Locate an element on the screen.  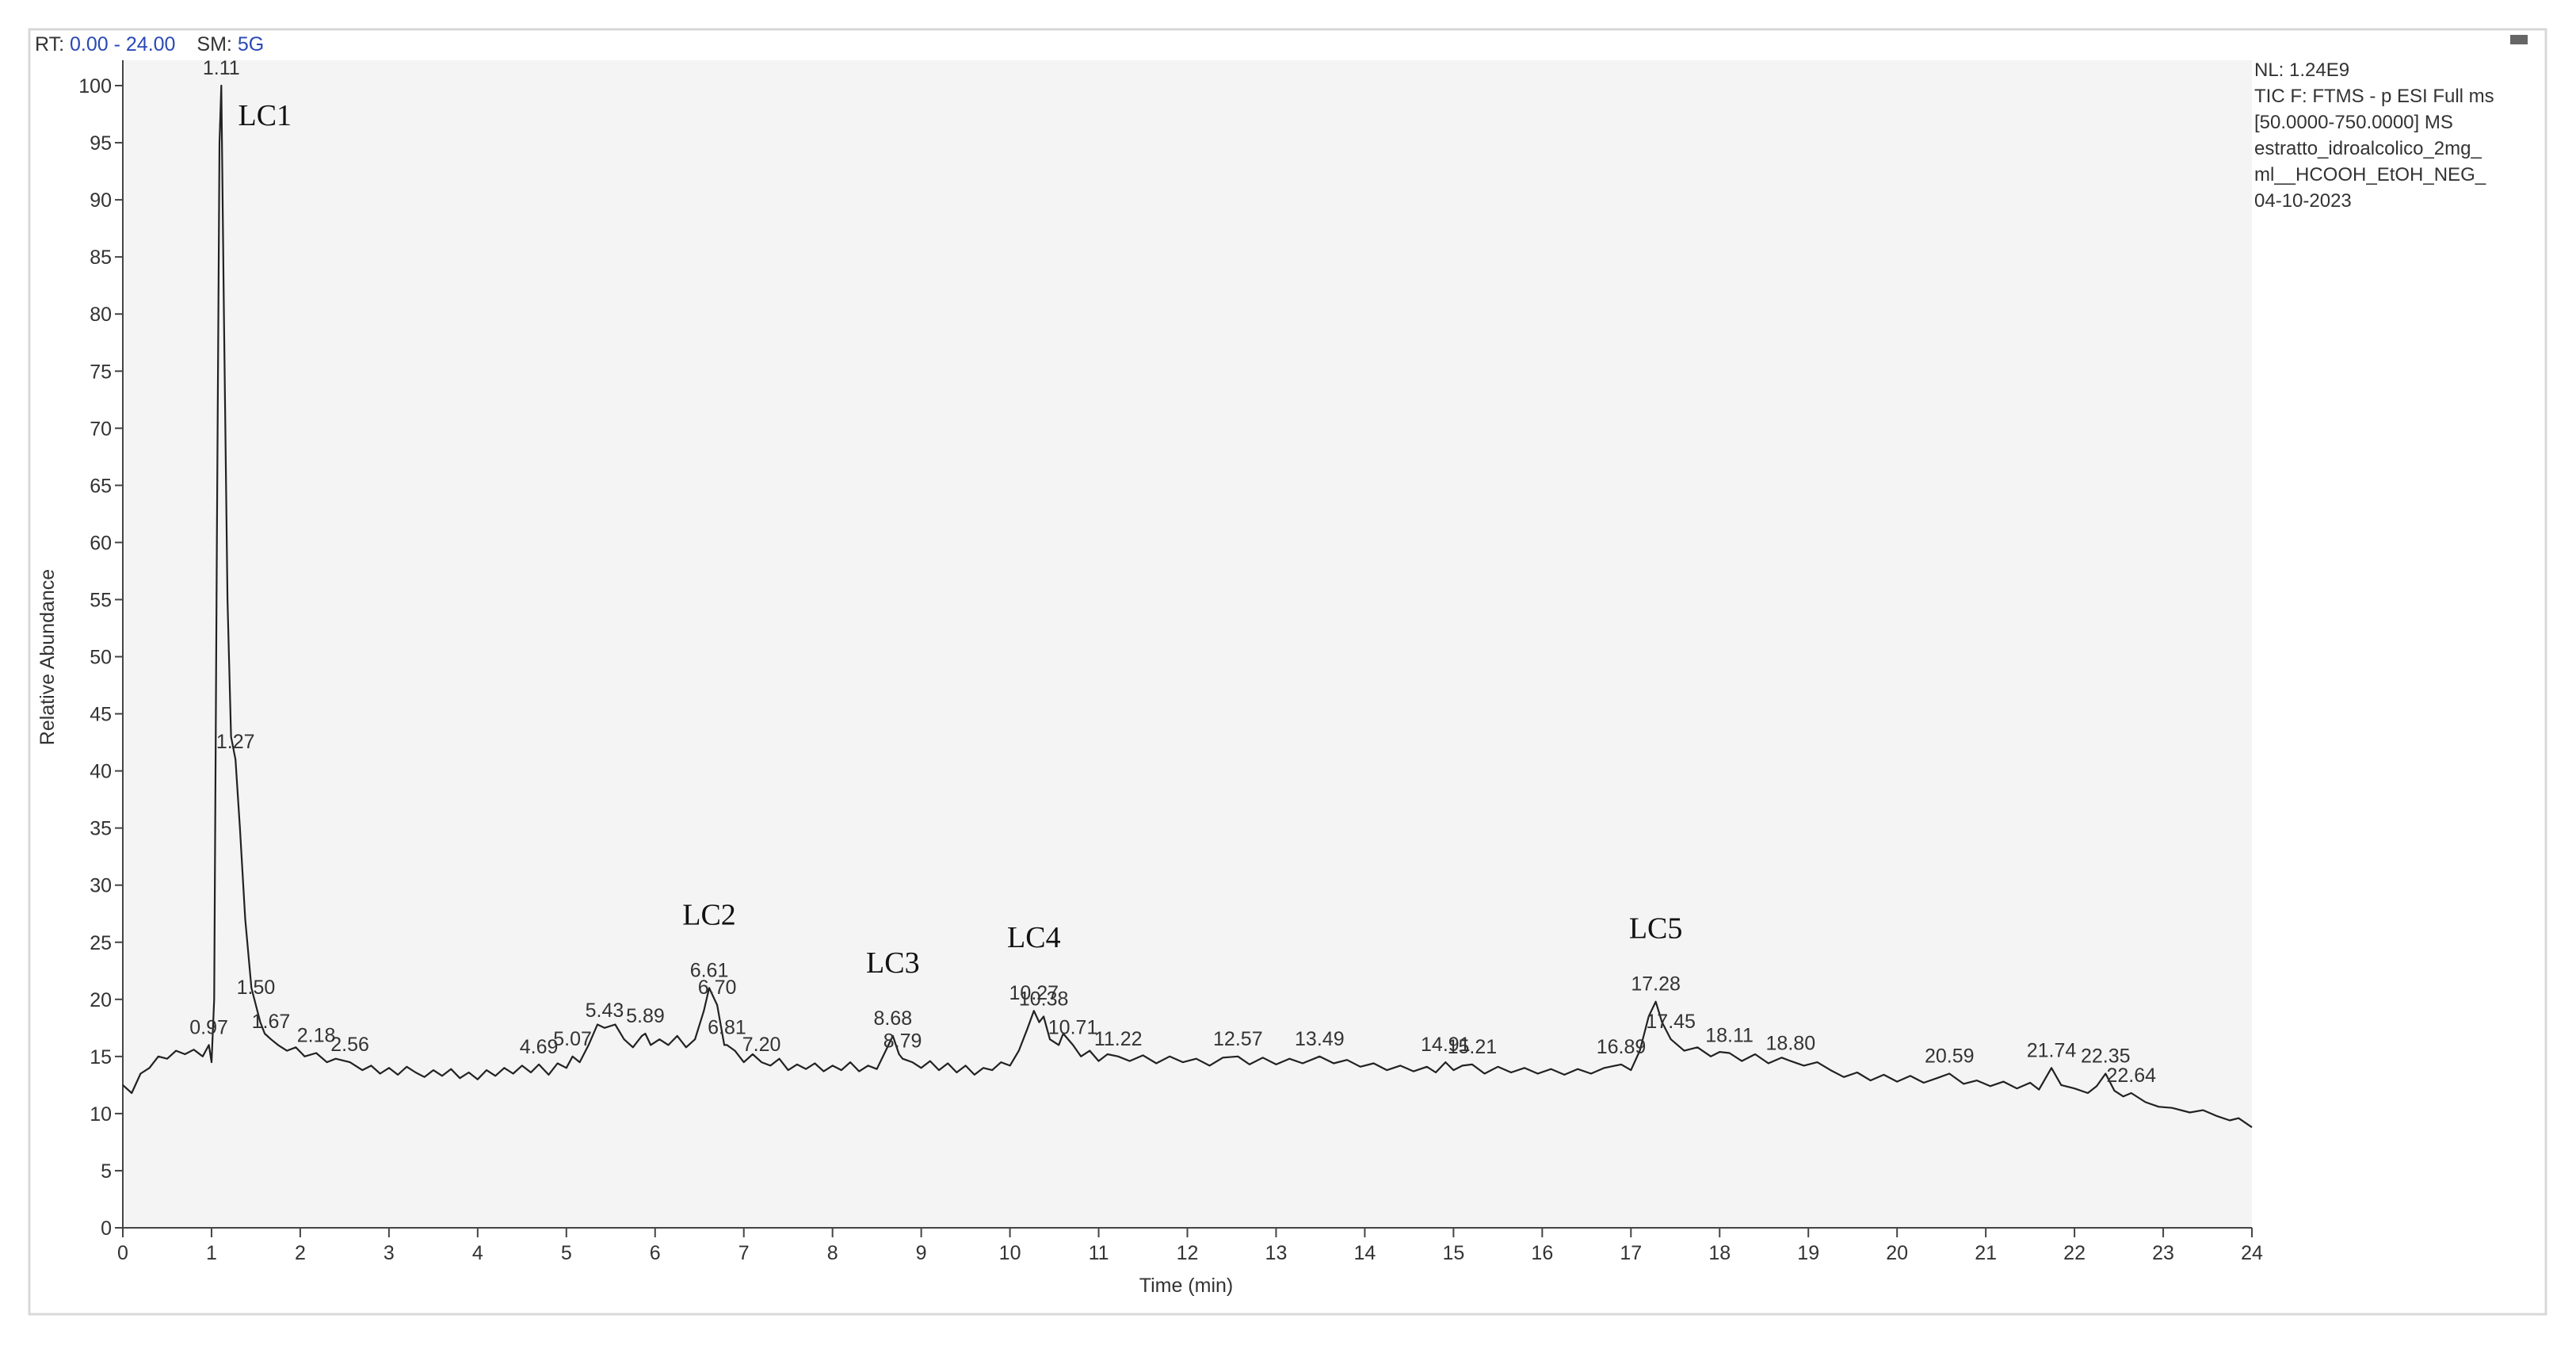
peak-annotation: LC5 is located at coordinates (1656, 929).